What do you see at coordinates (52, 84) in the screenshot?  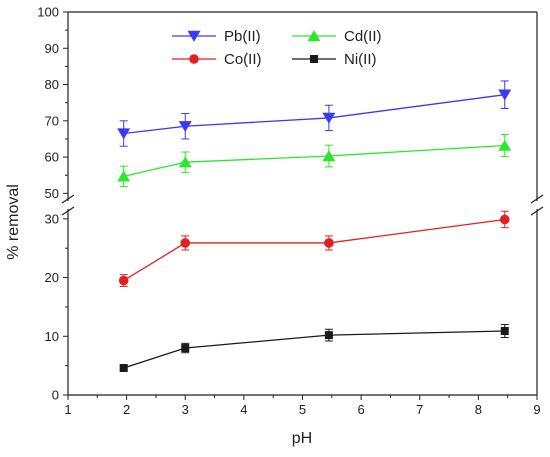 I see `y-tick-label: 80` at bounding box center [52, 84].